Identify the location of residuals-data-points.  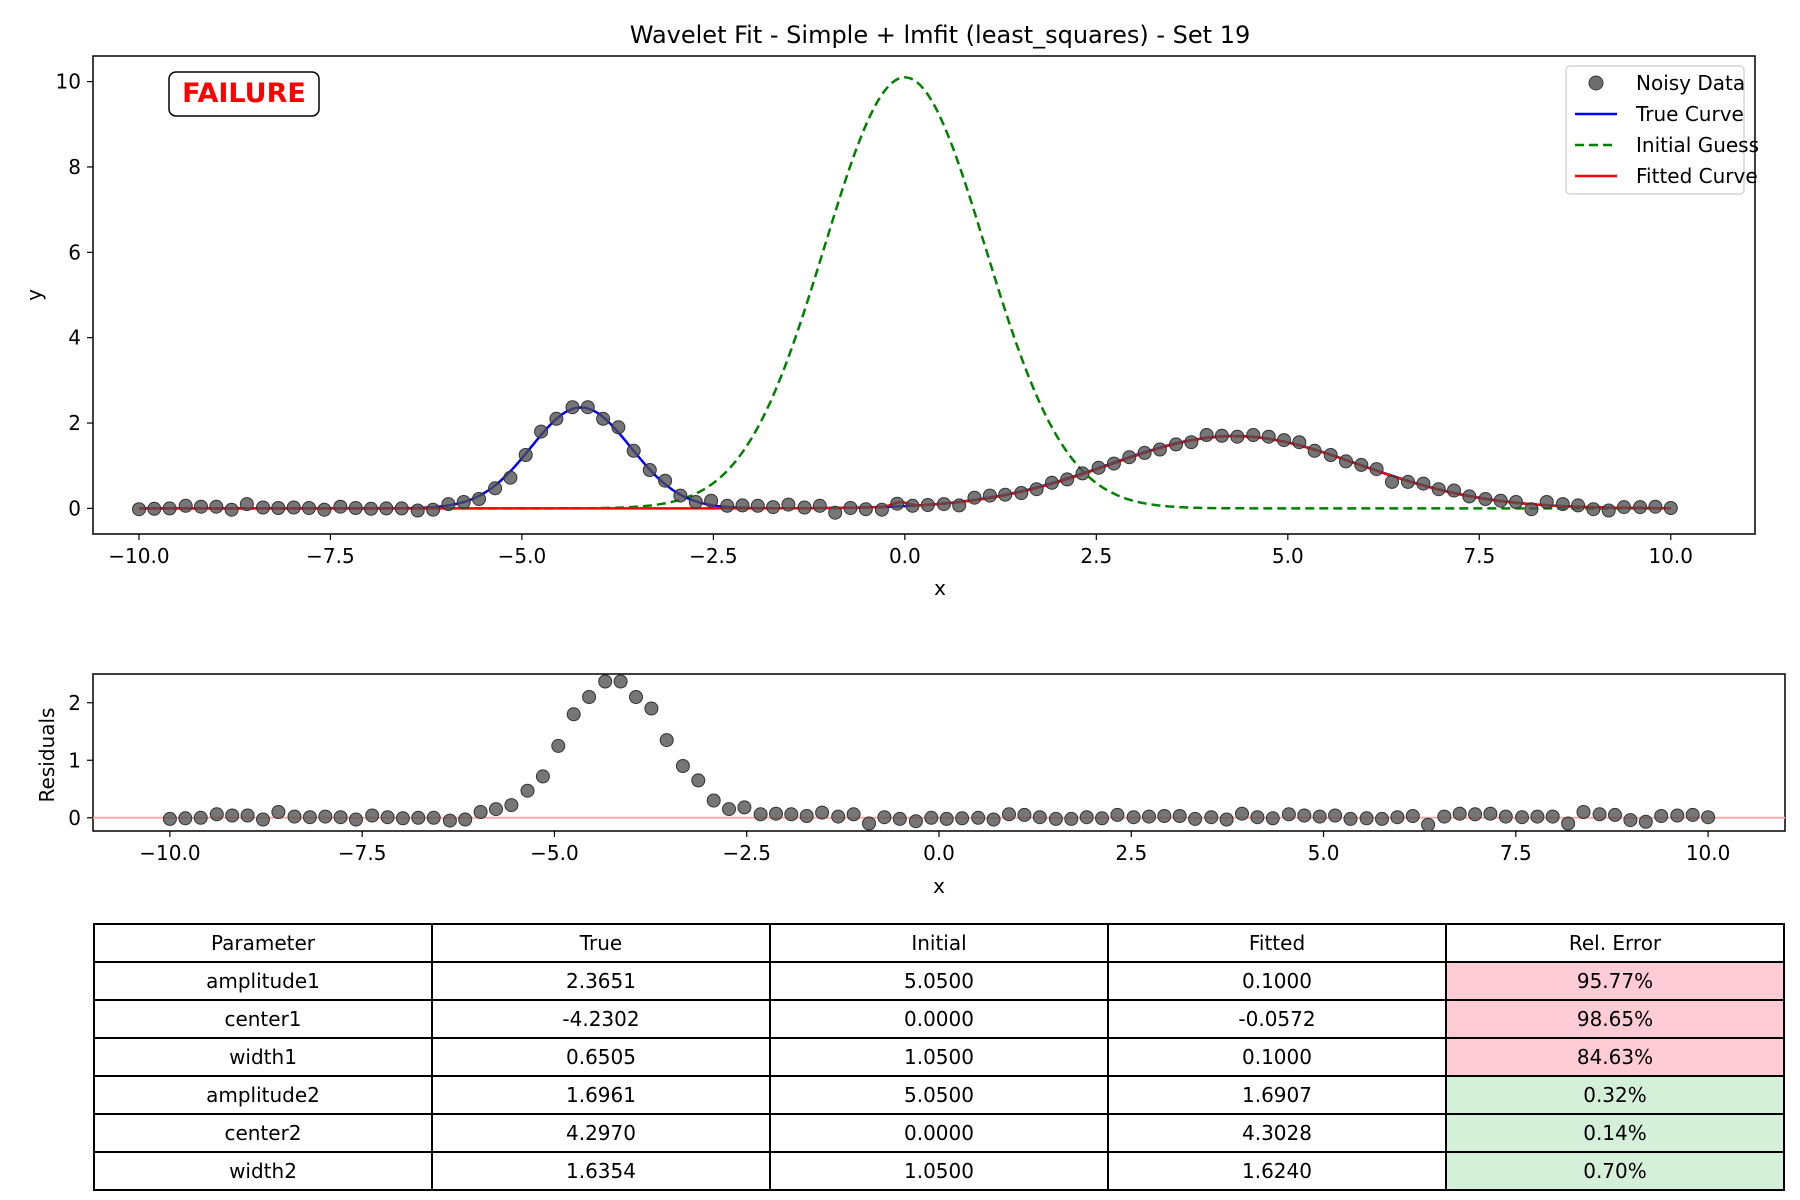
(939, 753).